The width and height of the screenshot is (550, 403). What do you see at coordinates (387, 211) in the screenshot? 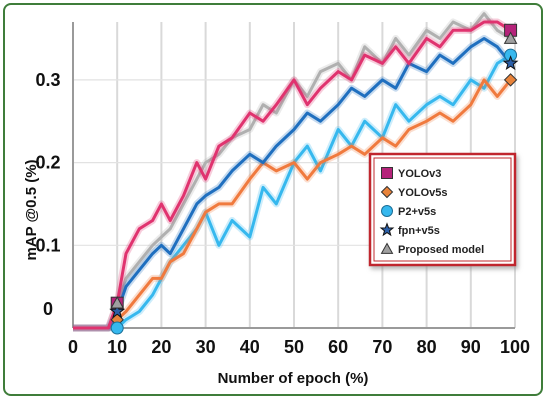
I see `legend-marker-p2-v5s` at bounding box center [387, 211].